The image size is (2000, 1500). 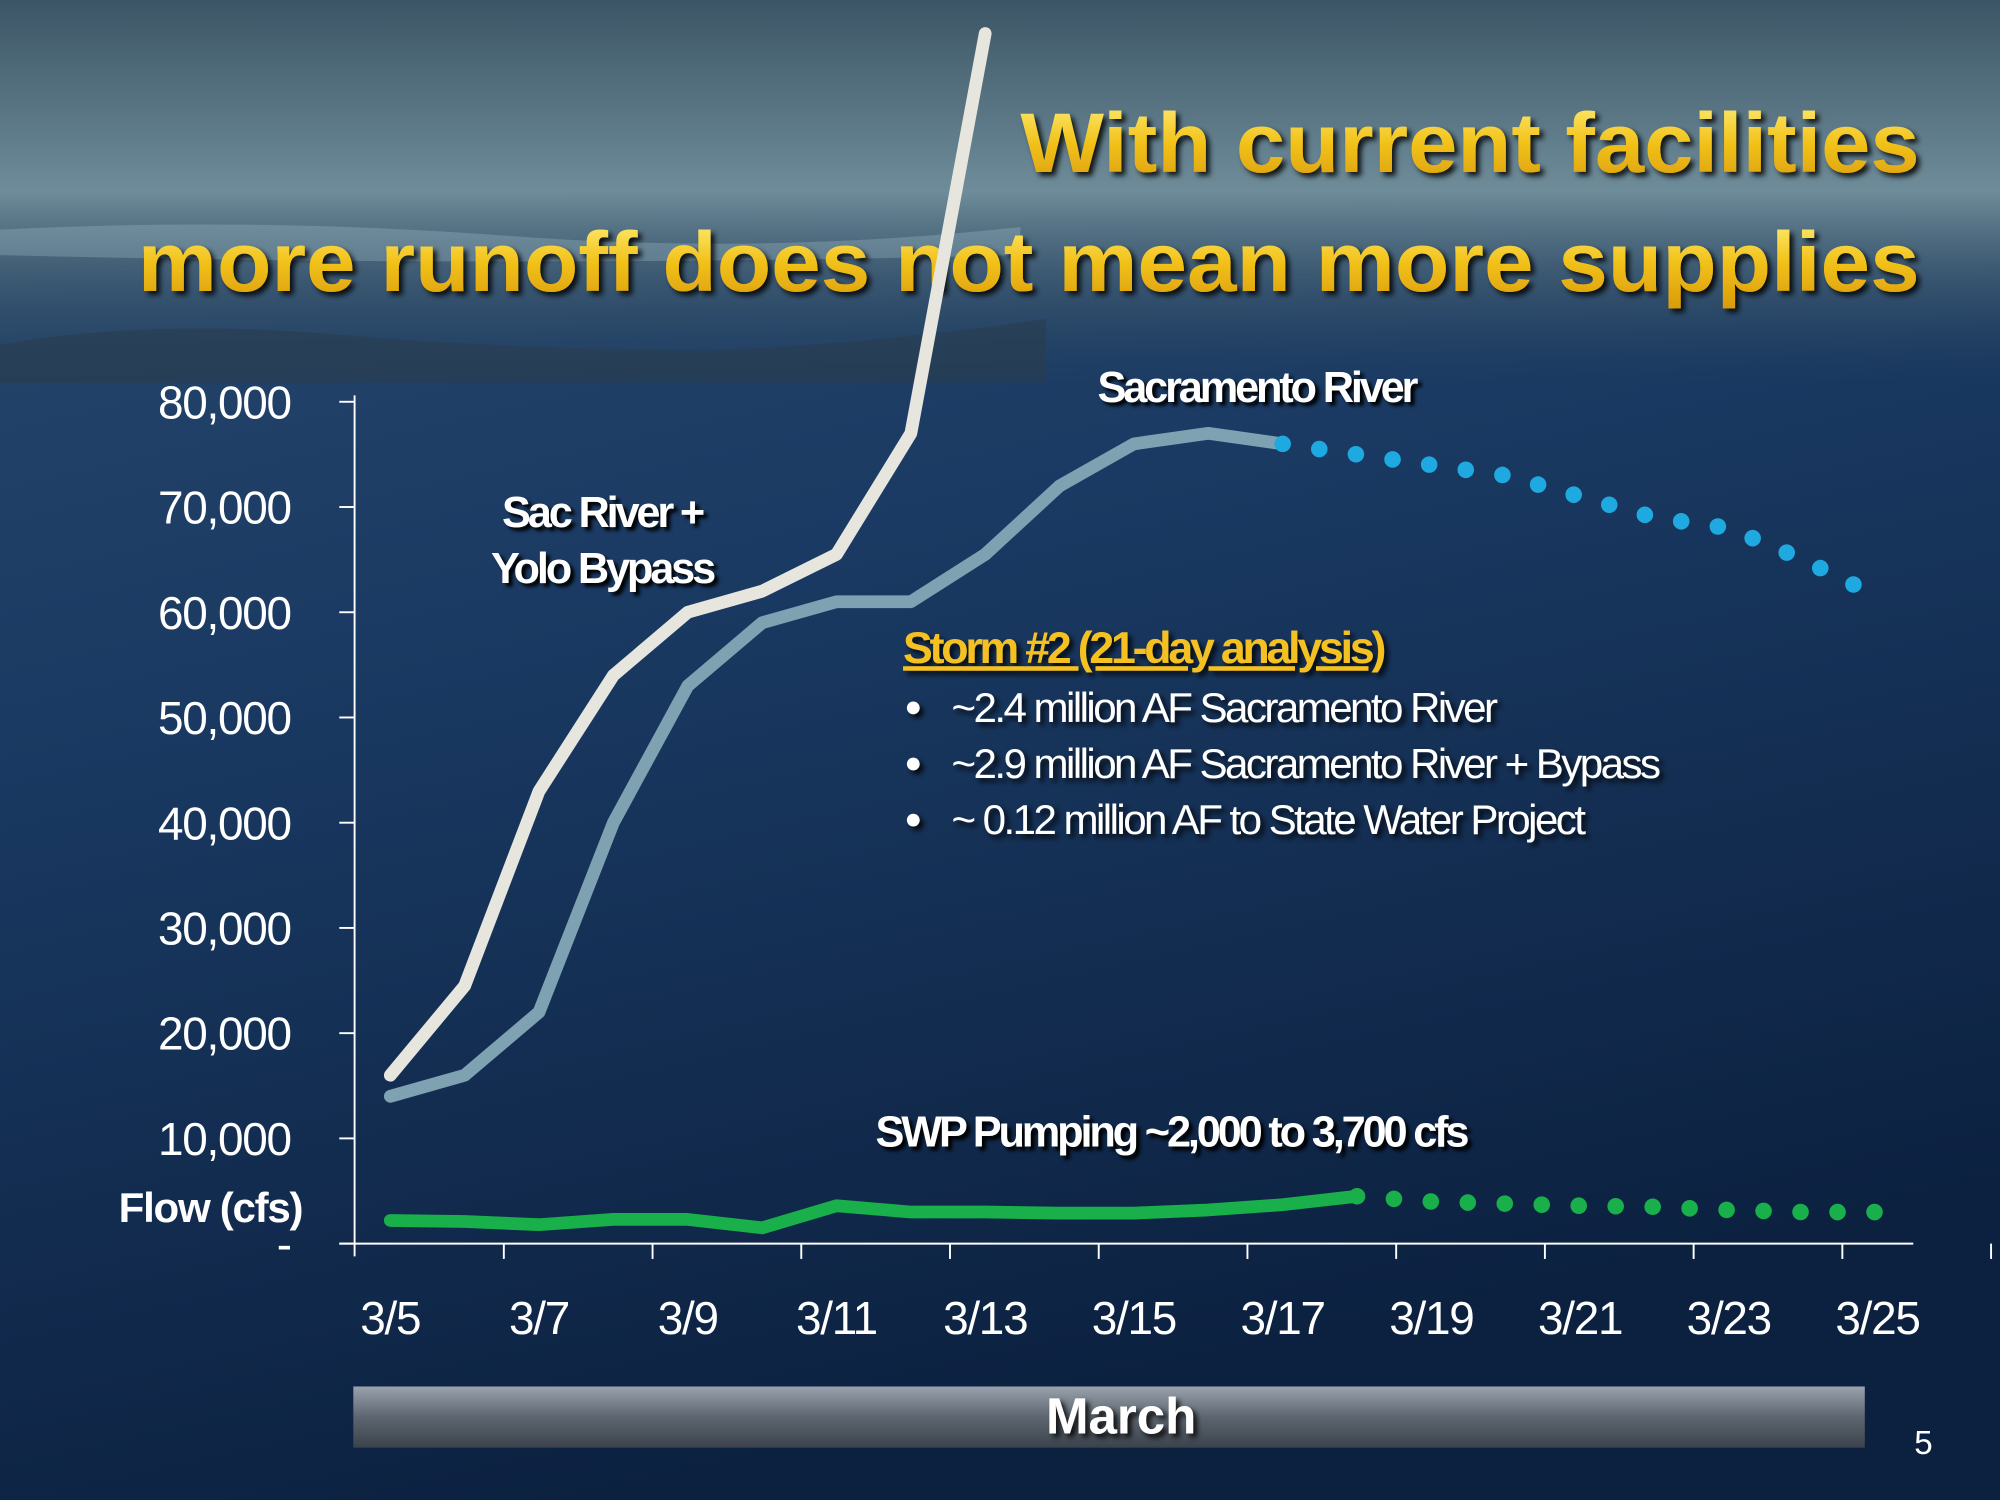 I want to click on series-label: Sac River + Yolo Bypass, so click(x=603, y=541).